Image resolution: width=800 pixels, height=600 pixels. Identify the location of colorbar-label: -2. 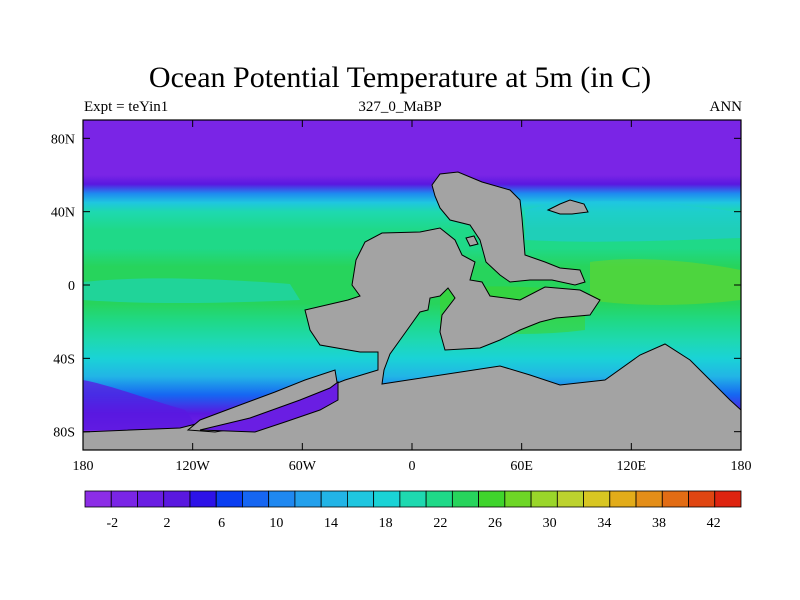
(112, 523).